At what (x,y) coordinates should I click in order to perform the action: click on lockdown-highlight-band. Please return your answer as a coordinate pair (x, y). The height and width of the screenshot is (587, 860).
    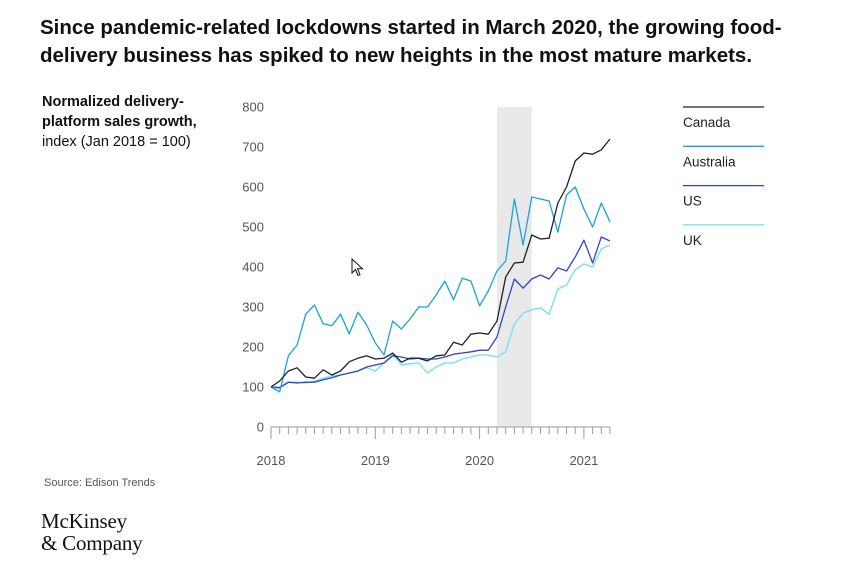
    Looking at the image, I should click on (514, 267).